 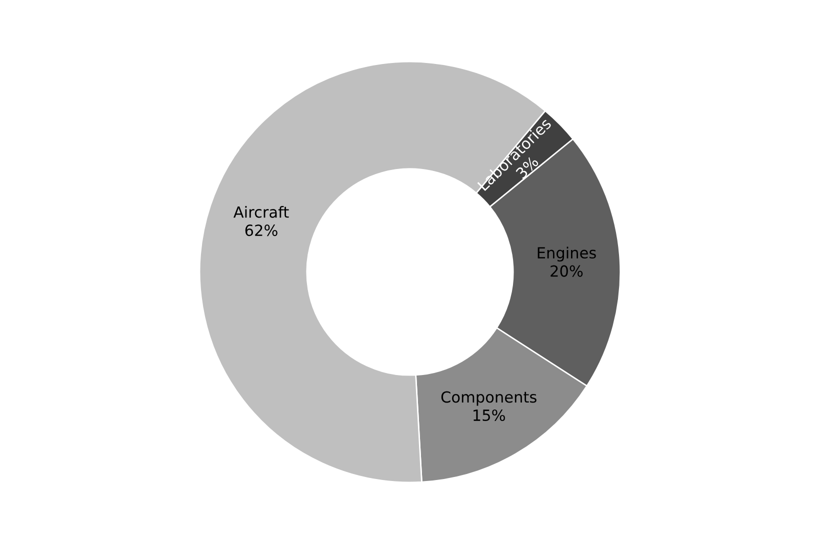 What do you see at coordinates (567, 254) in the screenshot?
I see `slice-label: Engines` at bounding box center [567, 254].